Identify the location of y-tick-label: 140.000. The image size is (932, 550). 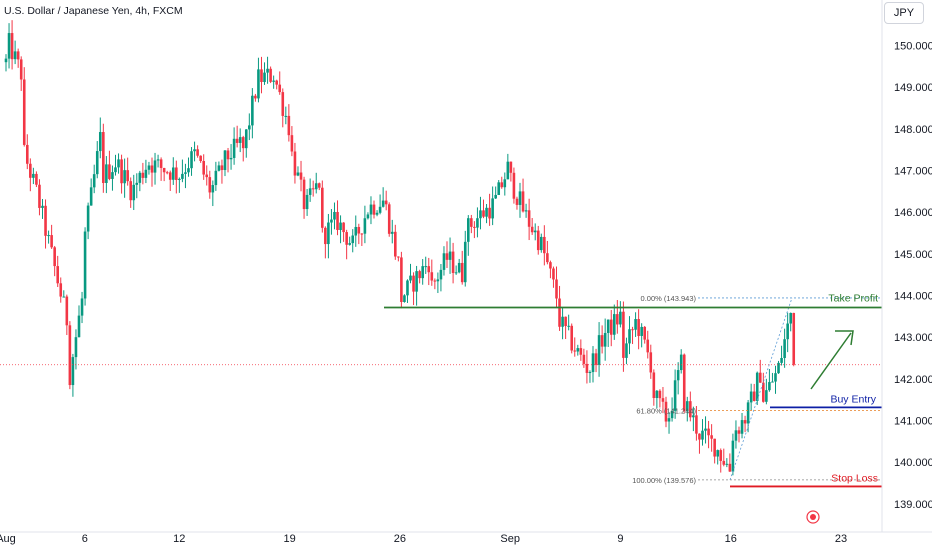
(913, 463).